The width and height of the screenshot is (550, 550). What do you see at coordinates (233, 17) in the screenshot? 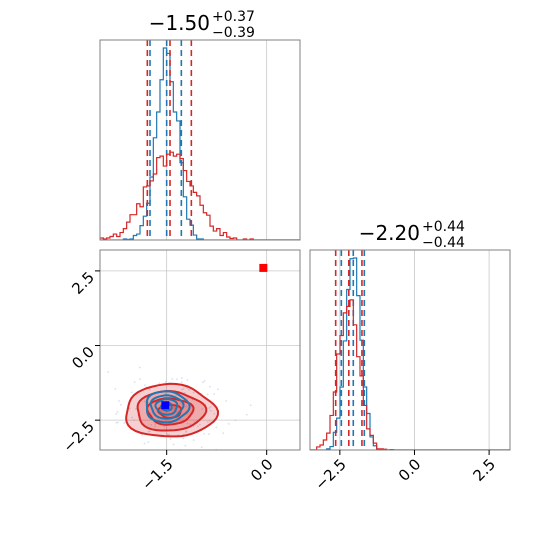
I see `title-param1-plus: +0.37` at bounding box center [233, 17].